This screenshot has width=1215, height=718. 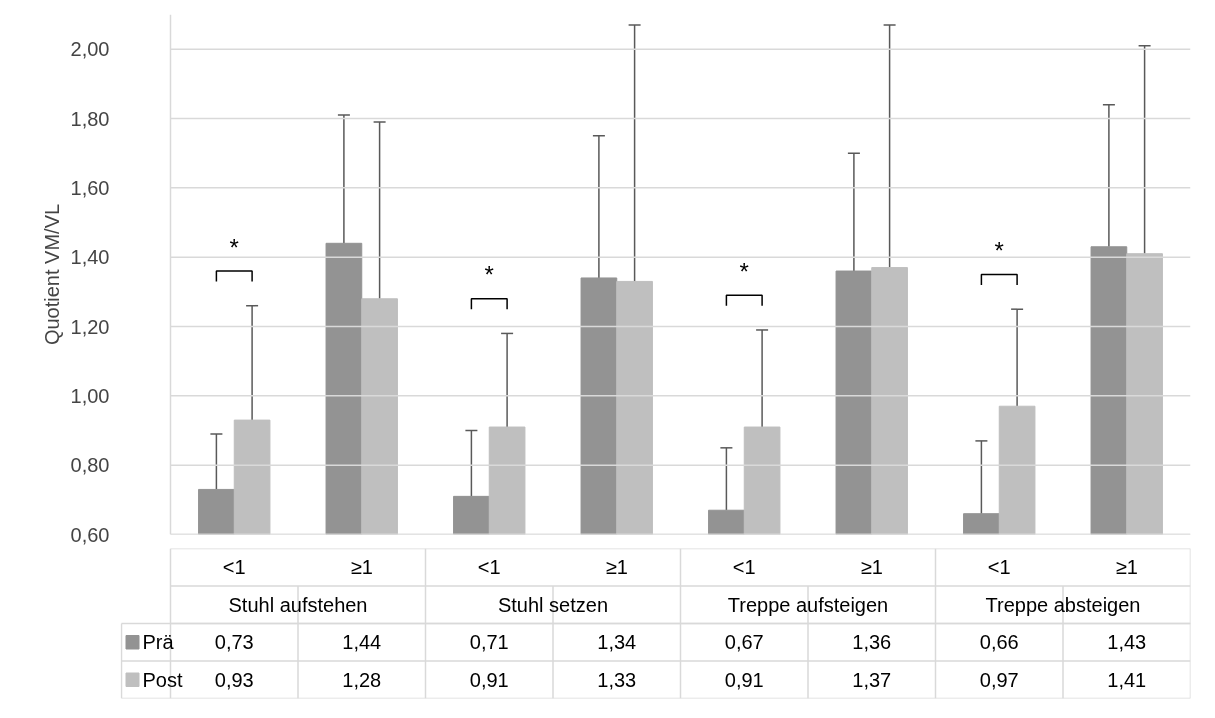 I want to click on text: Treppe absteigen, so click(x=1063, y=604).